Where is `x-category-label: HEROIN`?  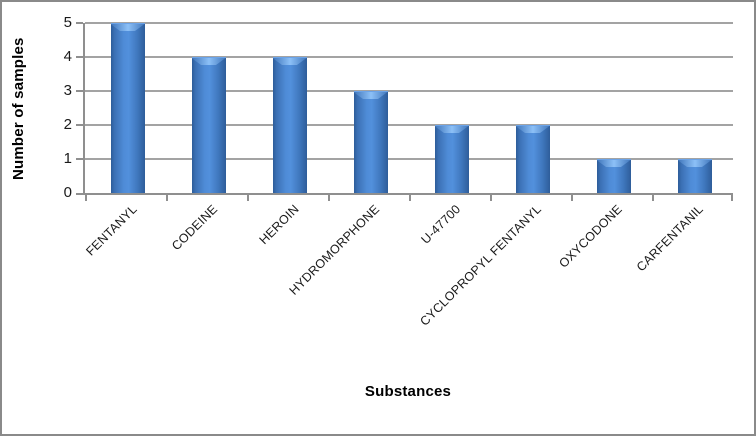 x-category-label: HEROIN is located at coordinates (279, 225).